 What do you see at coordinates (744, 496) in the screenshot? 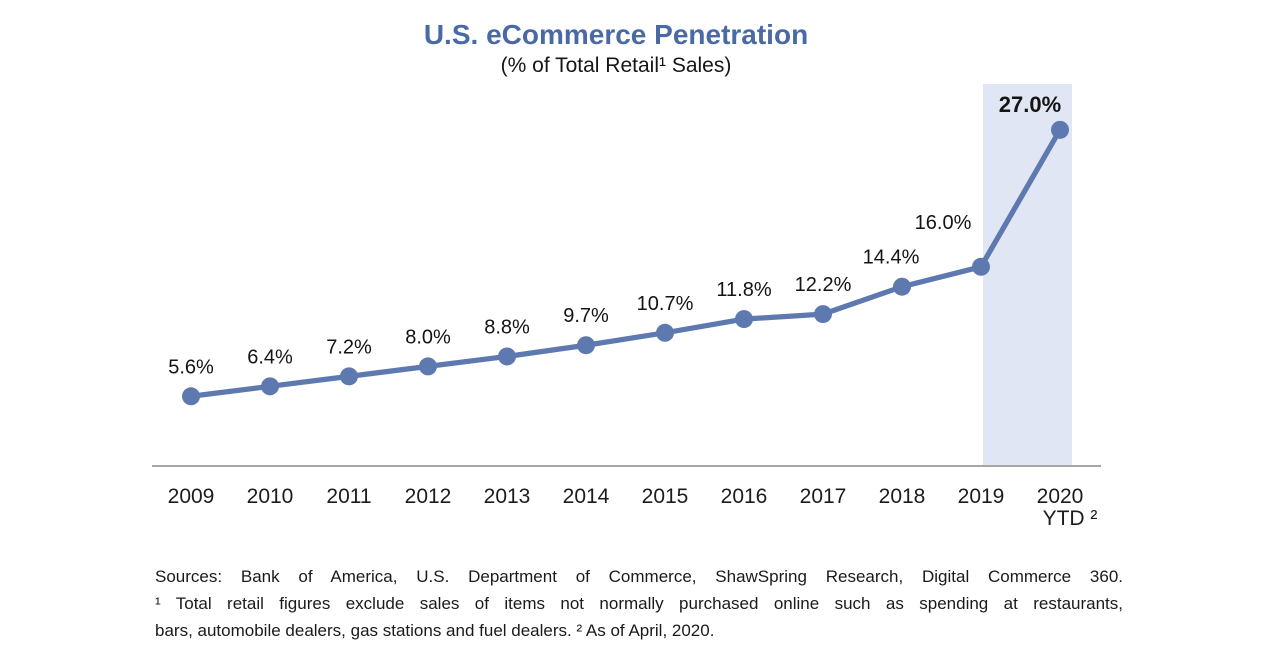
I see `x-axis-label-2016: 2016` at bounding box center [744, 496].